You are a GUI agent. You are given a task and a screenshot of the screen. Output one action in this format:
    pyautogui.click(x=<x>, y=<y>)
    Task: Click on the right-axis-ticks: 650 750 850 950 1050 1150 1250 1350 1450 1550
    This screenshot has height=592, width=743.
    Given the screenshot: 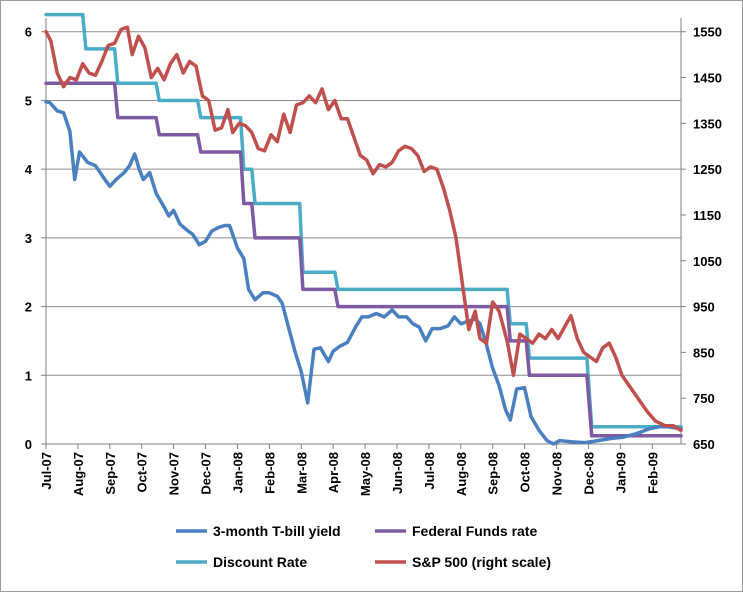 What is the action you would take?
    pyautogui.click(x=707, y=238)
    